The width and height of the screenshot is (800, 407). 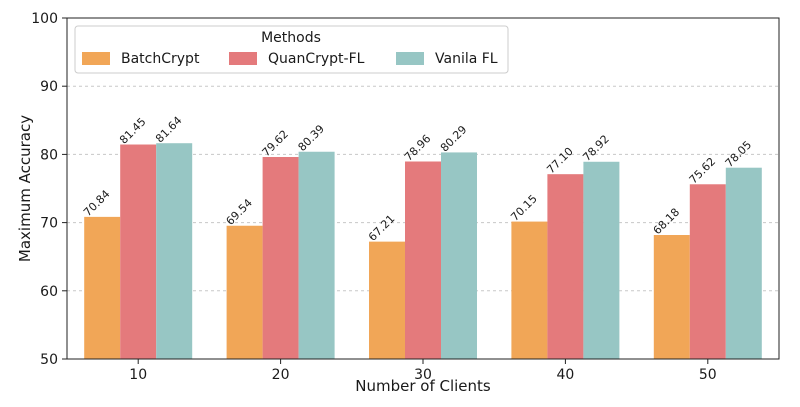 I want to click on legend-label: Vanila FL, so click(x=466, y=59).